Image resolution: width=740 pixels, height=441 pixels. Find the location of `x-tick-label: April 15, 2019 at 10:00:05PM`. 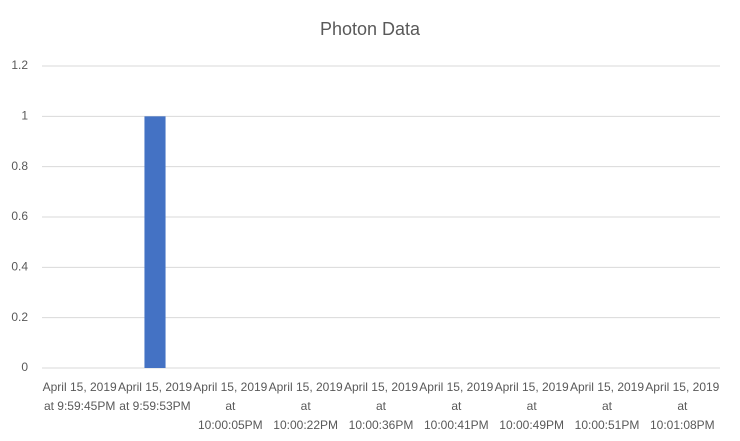

x-tick-label: April 15, 2019 at 10:00:05PM is located at coordinates (230, 406).